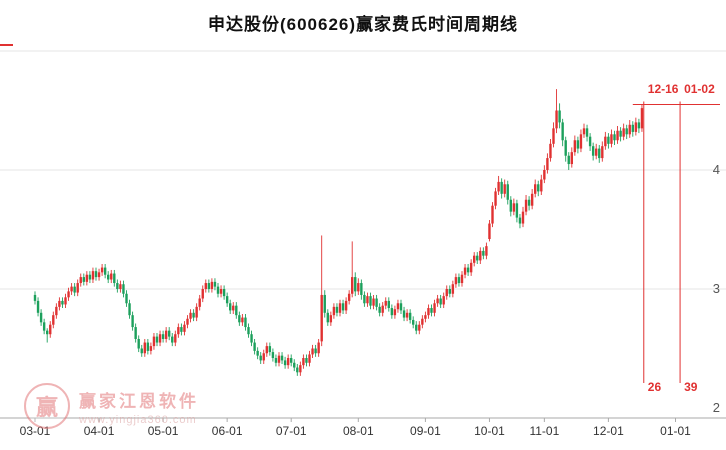 The image size is (726, 450). What do you see at coordinates (699, 89) in the screenshot?
I see `cycle-date-label: 01-02` at bounding box center [699, 89].